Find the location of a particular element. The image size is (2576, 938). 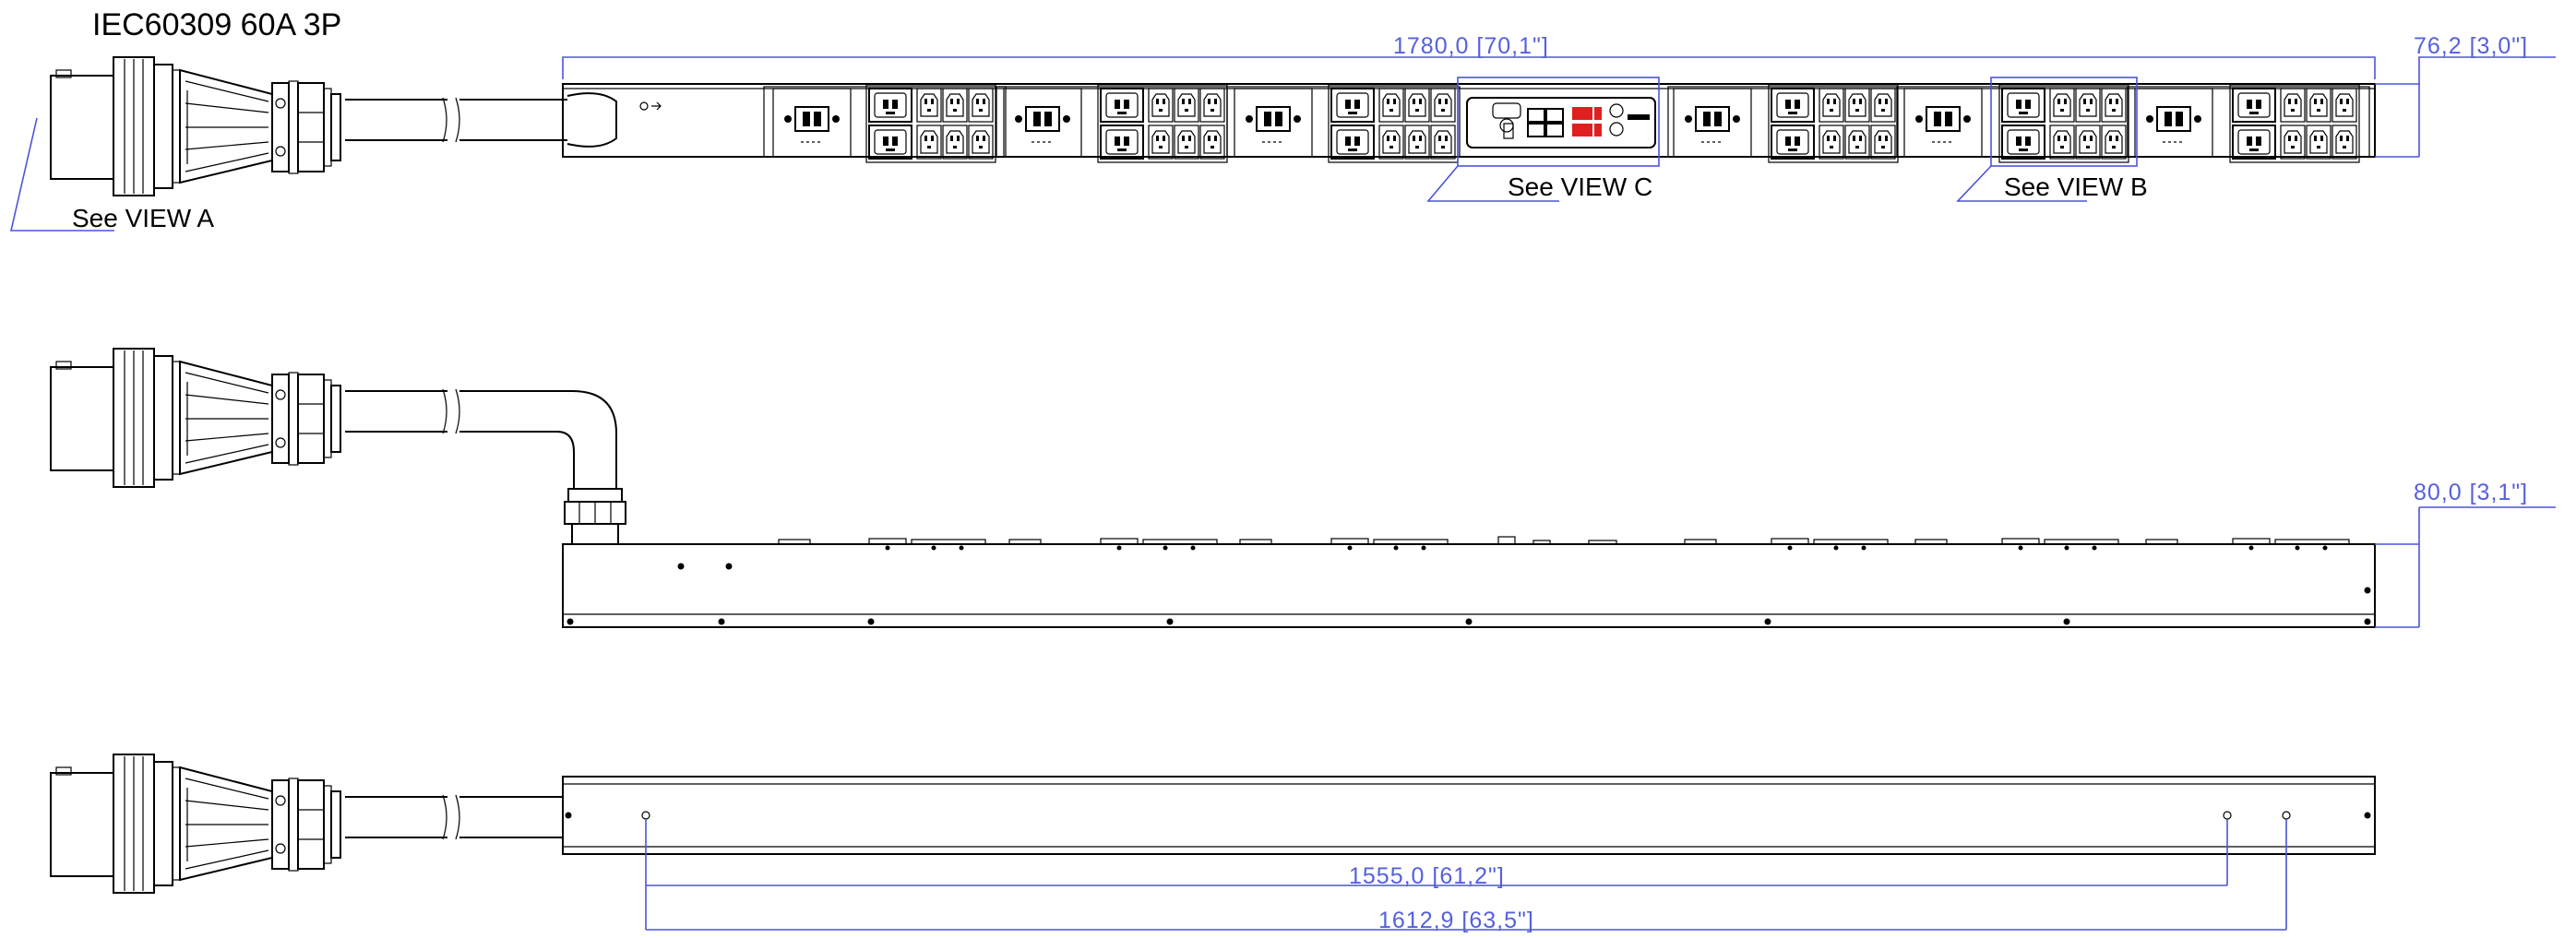

mount-inner-dimension: 1555,0 [61,2"] is located at coordinates (1427, 876).